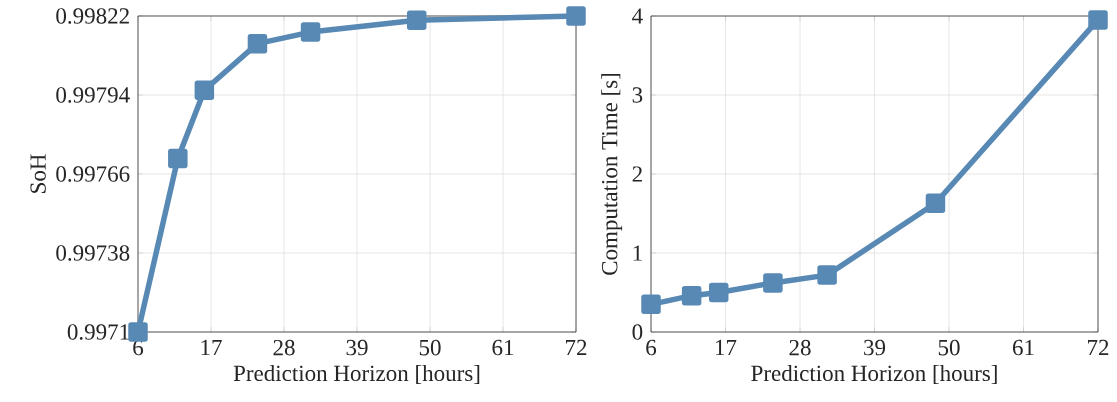 The image size is (1117, 402). Describe the element at coordinates (93, 253) in the screenshot. I see `y-tick-label: 0.99738` at that location.